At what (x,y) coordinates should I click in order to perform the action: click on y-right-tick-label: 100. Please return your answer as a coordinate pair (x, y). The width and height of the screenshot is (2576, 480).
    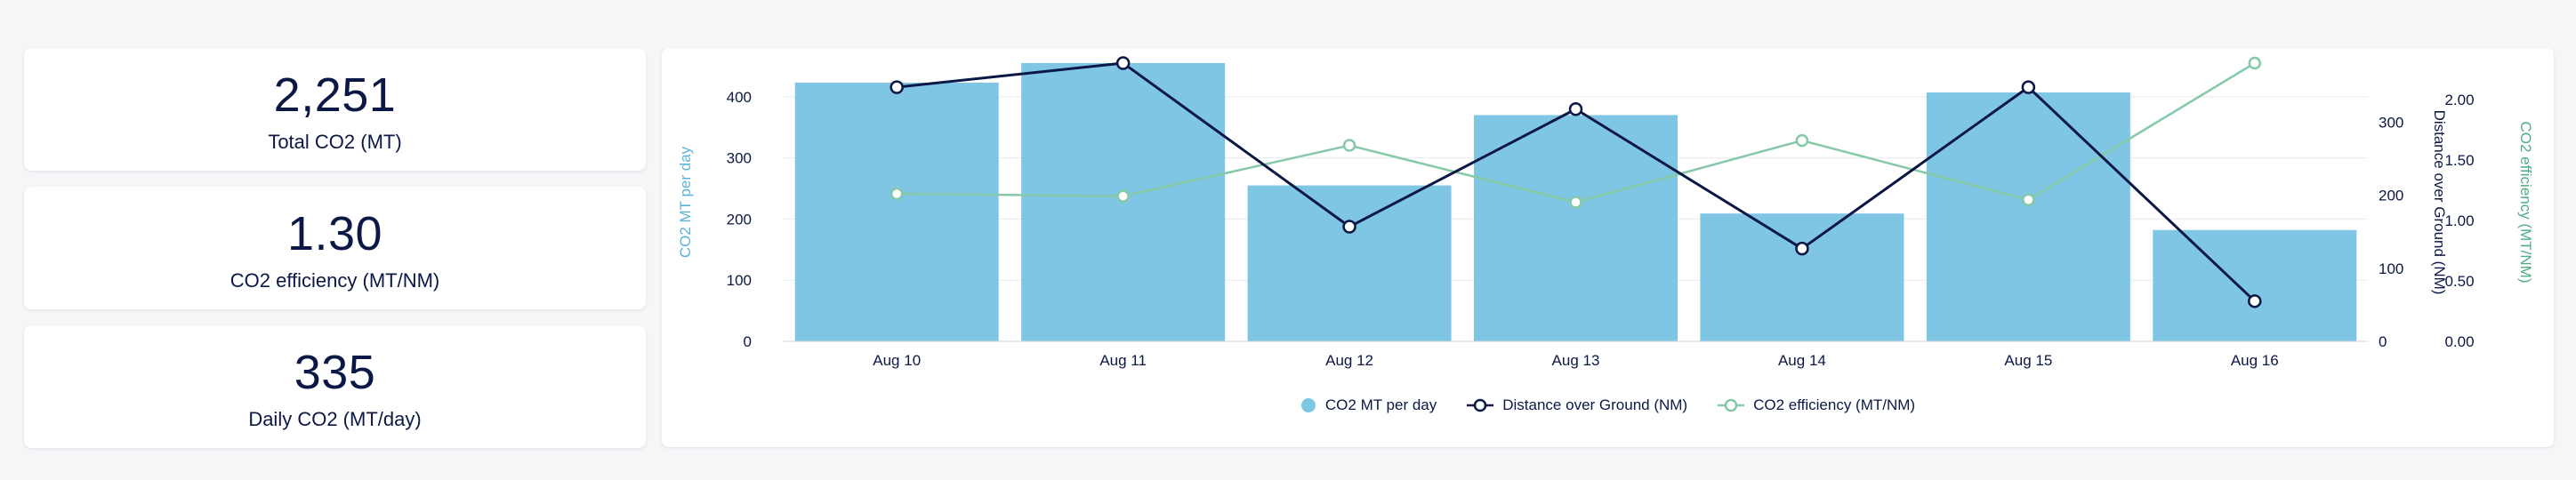
    Looking at the image, I should click on (2391, 268).